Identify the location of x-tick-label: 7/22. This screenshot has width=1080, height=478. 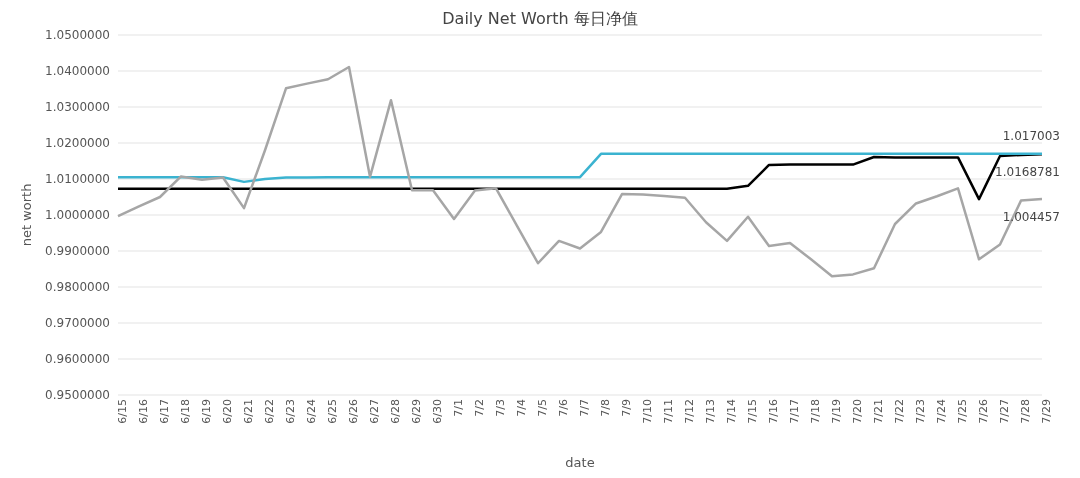
(899, 411).